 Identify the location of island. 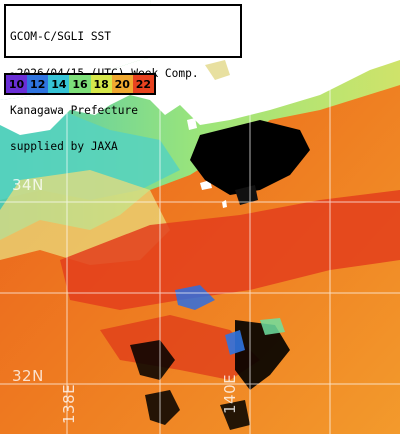
(192, 124).